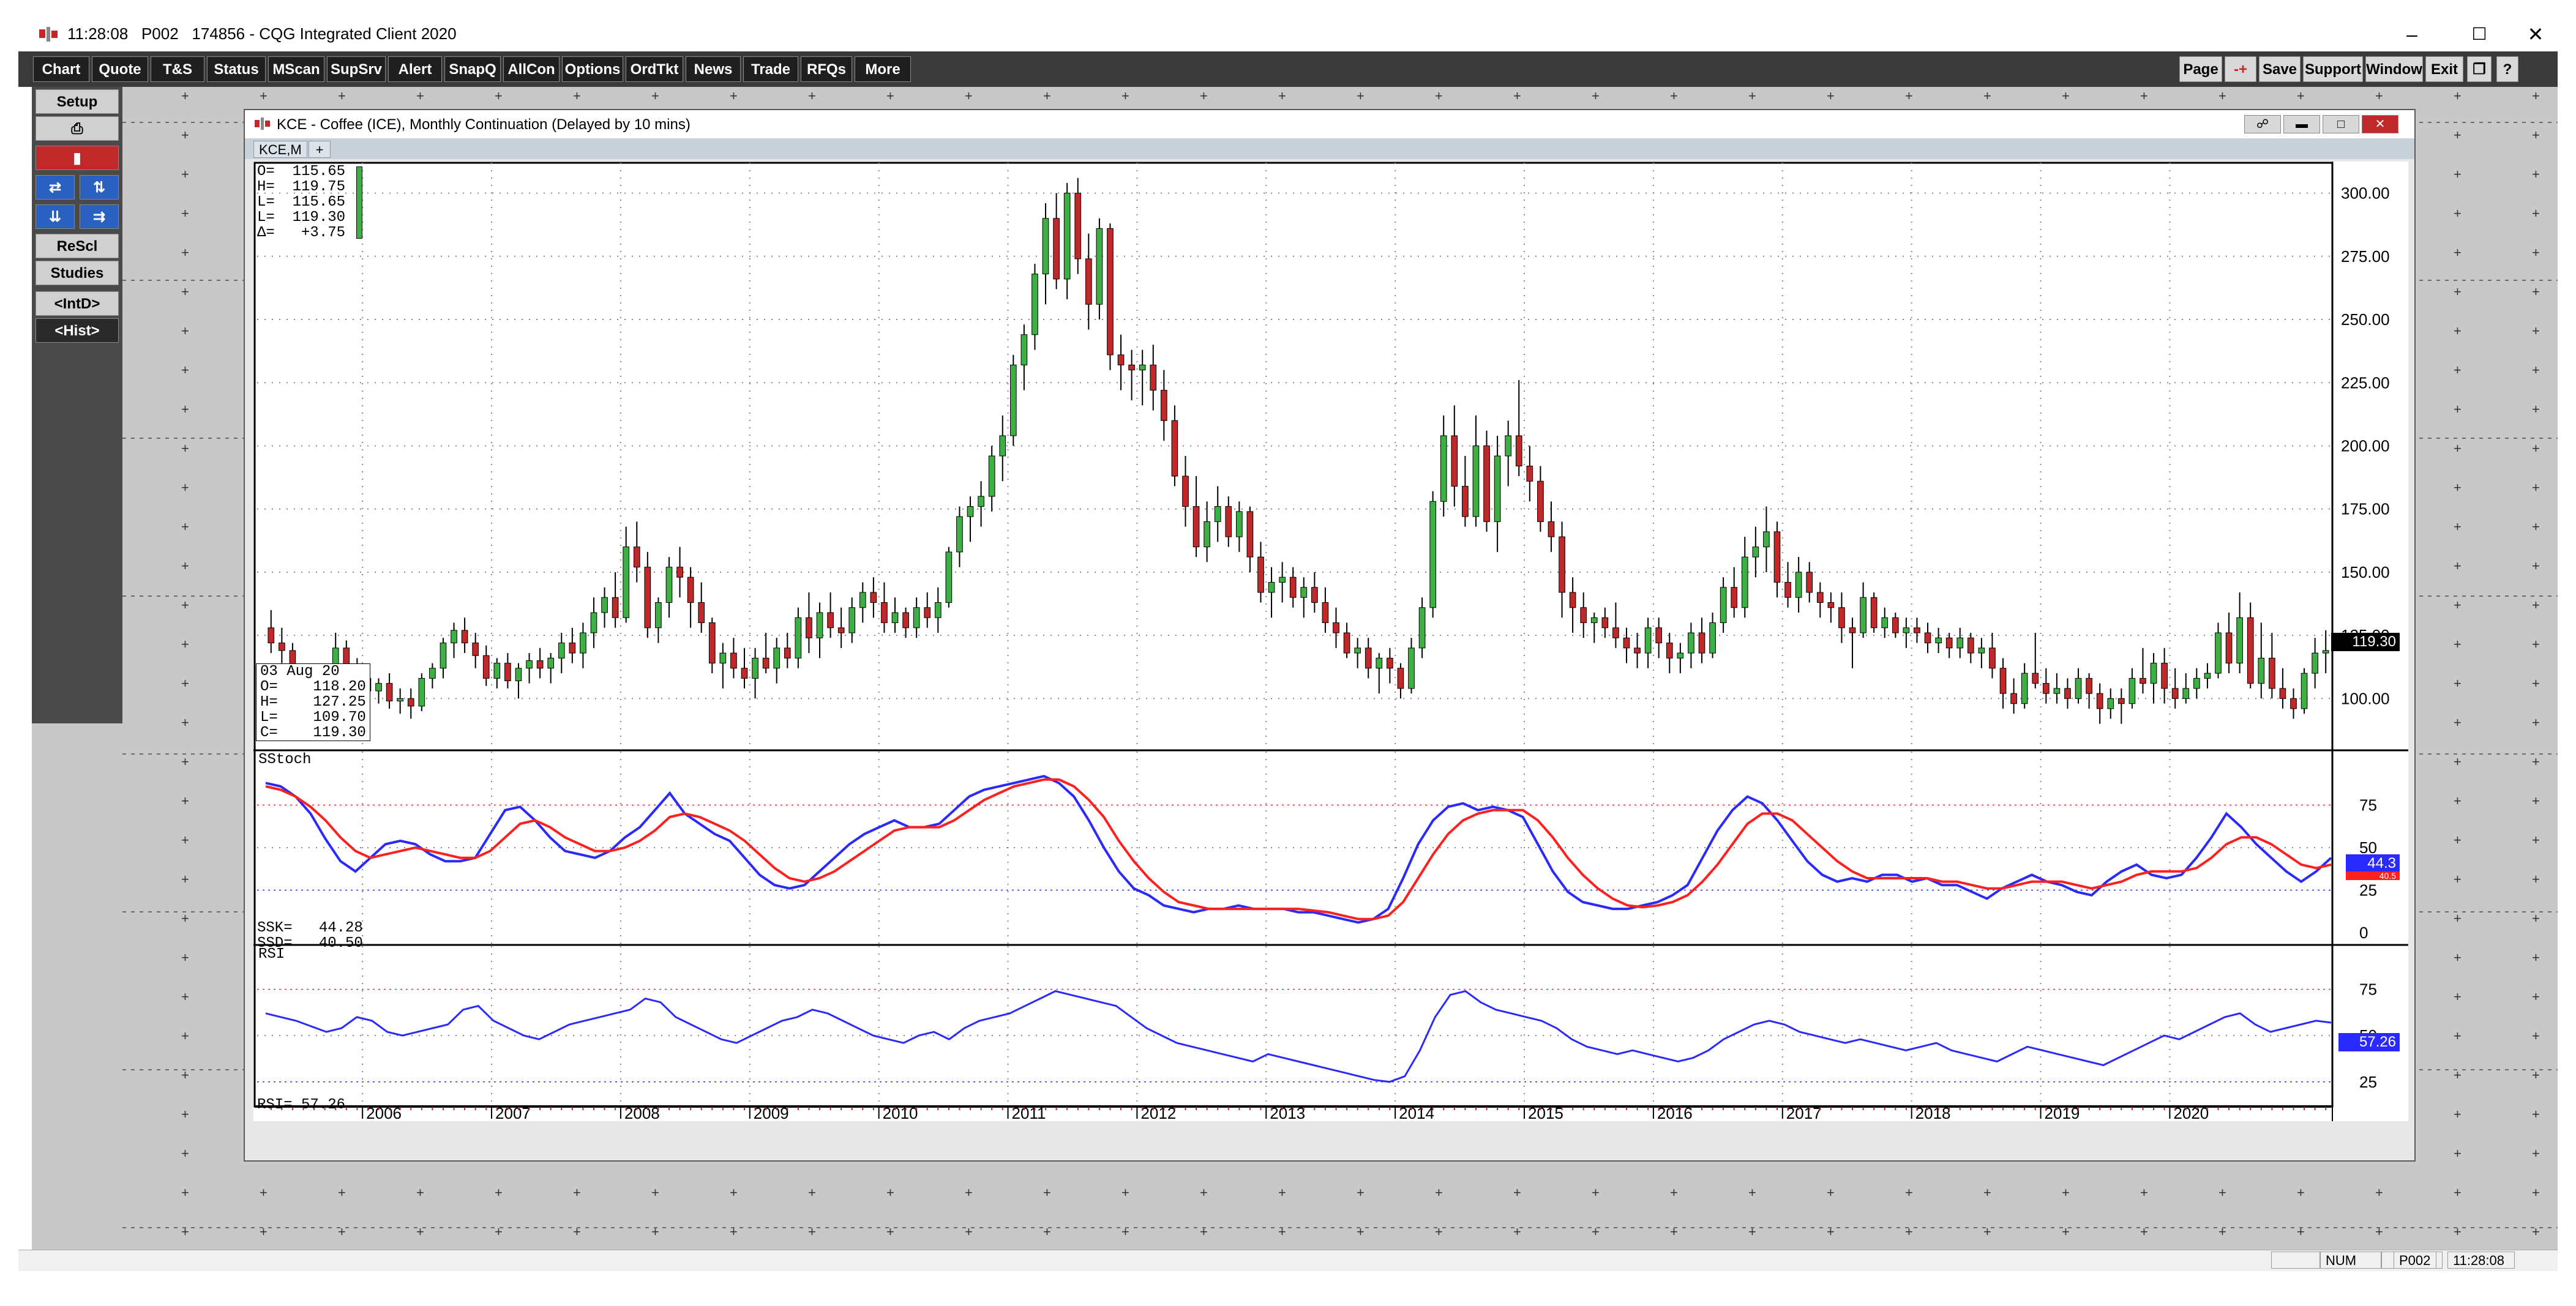  I want to click on add-tab-button: +, so click(320, 149).